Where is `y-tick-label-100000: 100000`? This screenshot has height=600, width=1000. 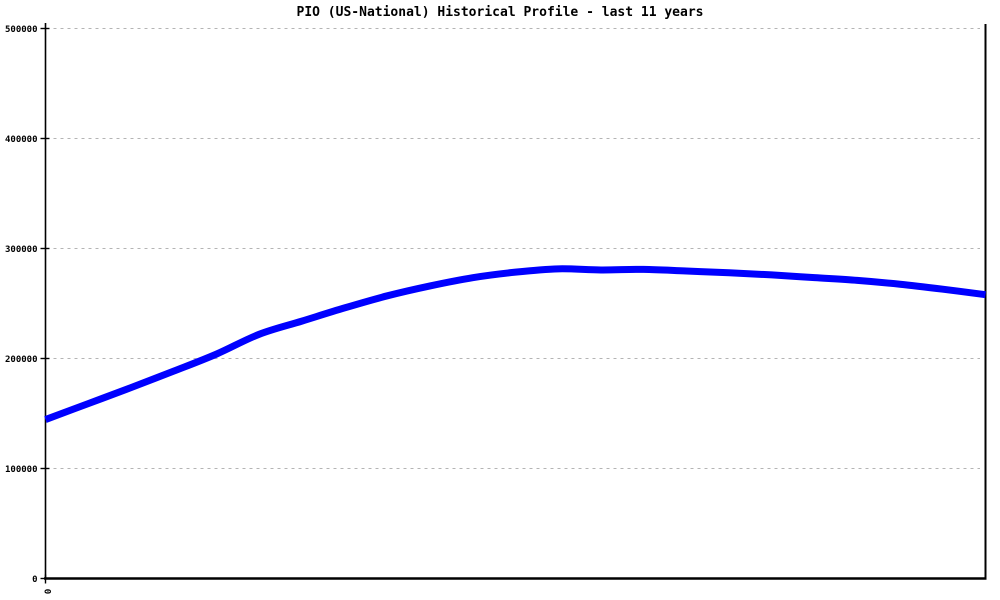 y-tick-label-100000: 100000 is located at coordinates (21, 470).